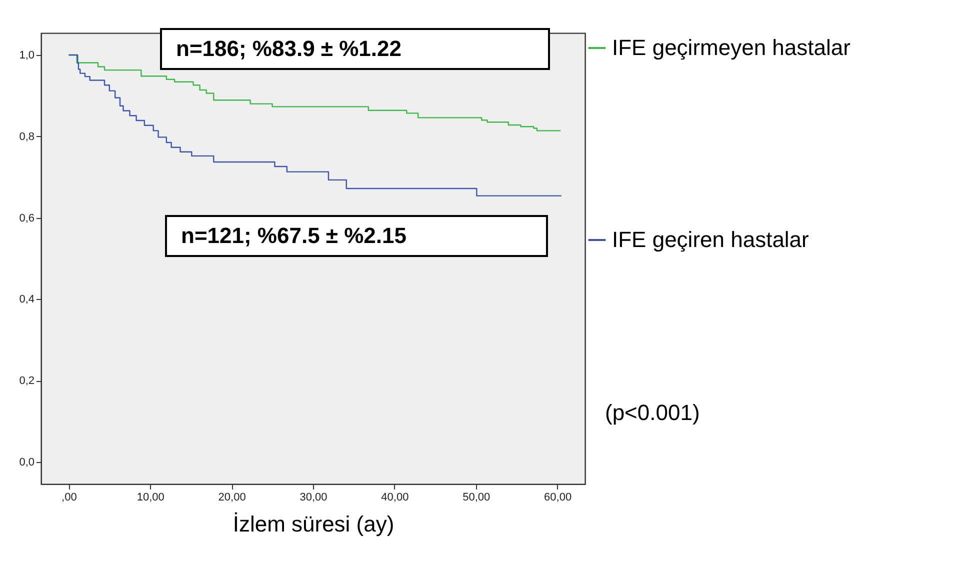 This screenshot has width=964, height=564. What do you see at coordinates (356, 236) in the screenshot?
I see `text-box: n=121; %67.5 ± %2.15` at bounding box center [356, 236].